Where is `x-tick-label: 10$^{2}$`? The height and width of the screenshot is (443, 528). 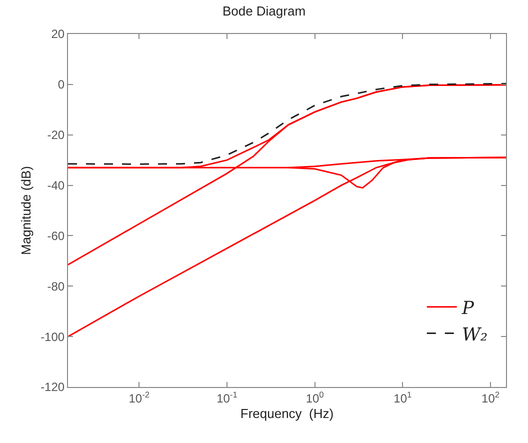 x-tick-label: 10$^{2}$ is located at coordinates (491, 397).